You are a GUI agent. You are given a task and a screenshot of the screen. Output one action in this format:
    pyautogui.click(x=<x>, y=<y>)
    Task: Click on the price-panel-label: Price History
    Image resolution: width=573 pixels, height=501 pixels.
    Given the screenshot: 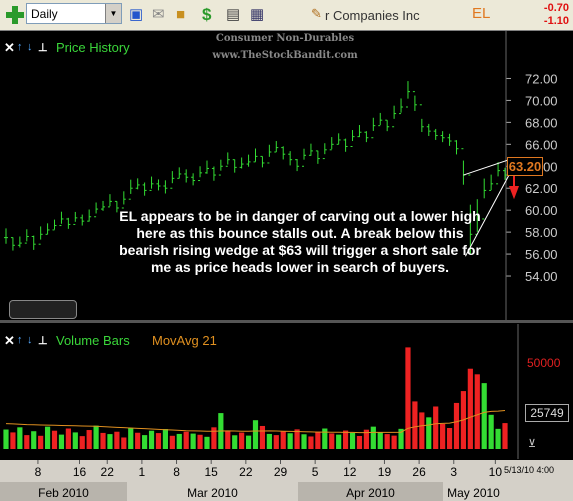 What is the action you would take?
    pyautogui.click(x=93, y=47)
    